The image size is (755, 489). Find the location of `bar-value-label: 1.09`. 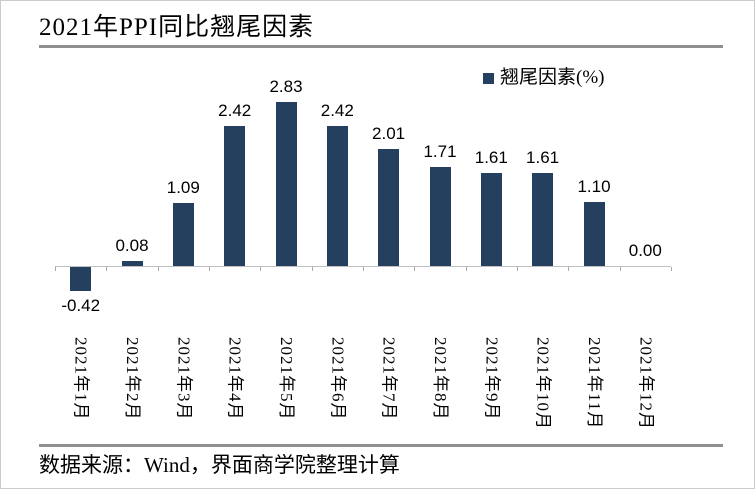

bar-value-label: 1.09 is located at coordinates (183, 187).